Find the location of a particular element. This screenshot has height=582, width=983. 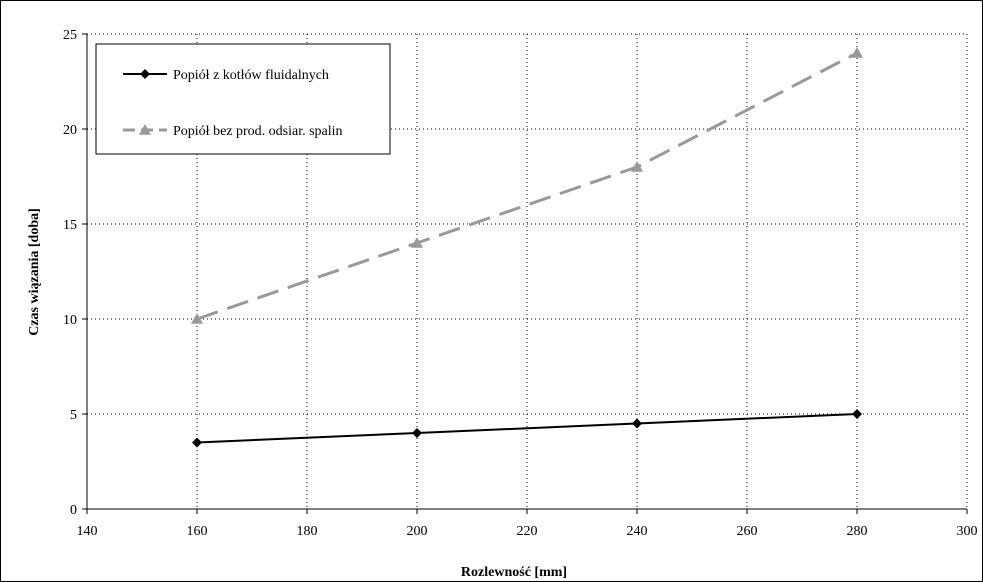

legend-entry-1: Popiół z kotłów fluidalnych is located at coordinates (226, 75).